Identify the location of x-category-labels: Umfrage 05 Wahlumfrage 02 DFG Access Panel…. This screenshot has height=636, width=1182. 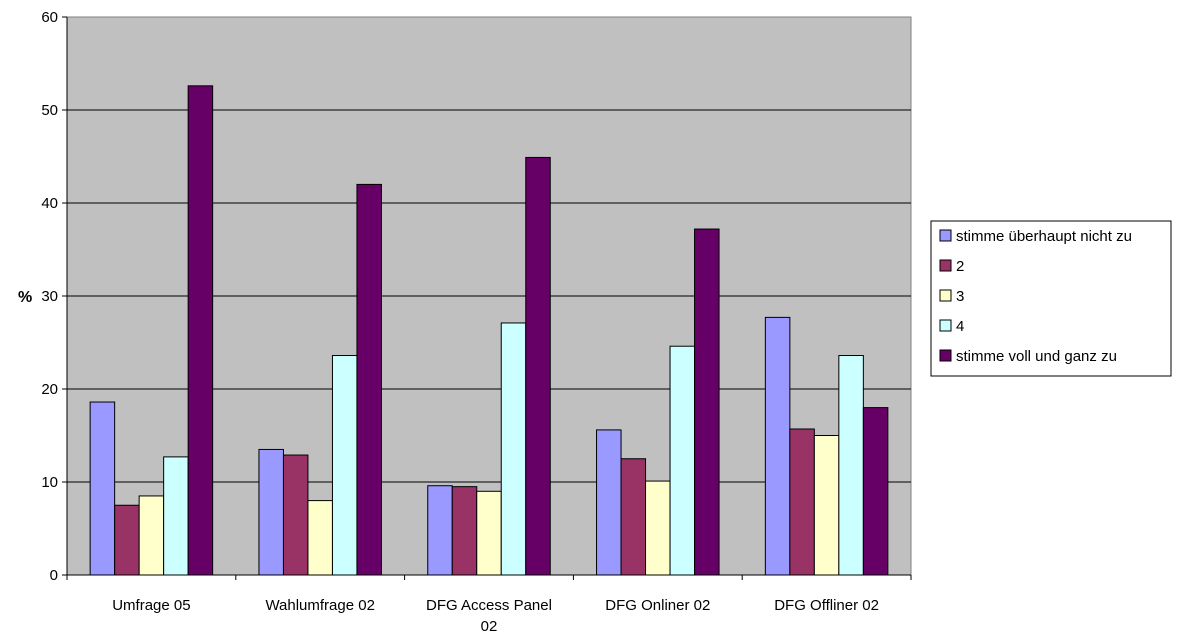
(495, 616).